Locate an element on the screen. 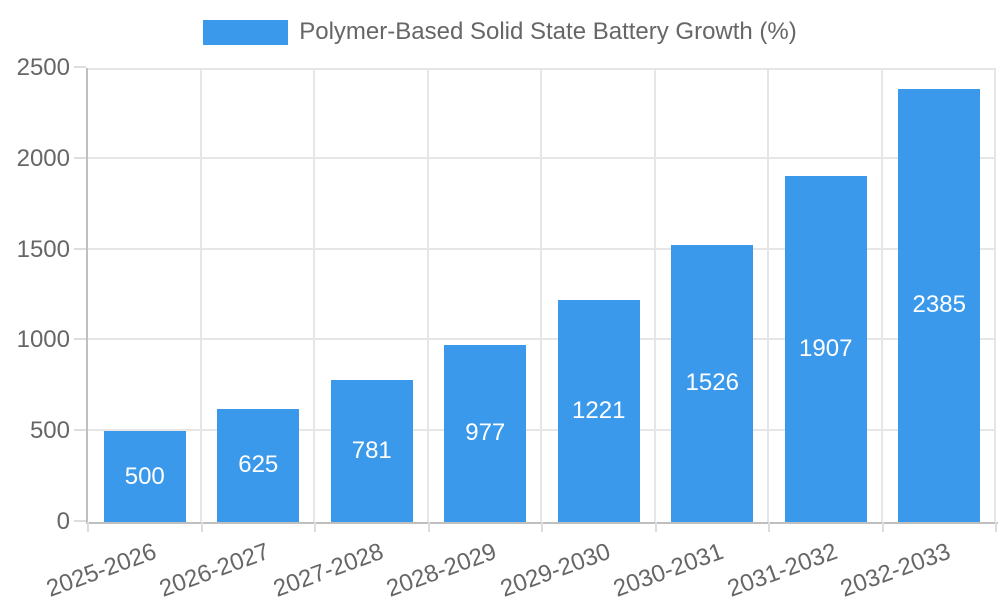 This screenshot has width=1000, height=600. legend-swatch-icon is located at coordinates (246, 32).